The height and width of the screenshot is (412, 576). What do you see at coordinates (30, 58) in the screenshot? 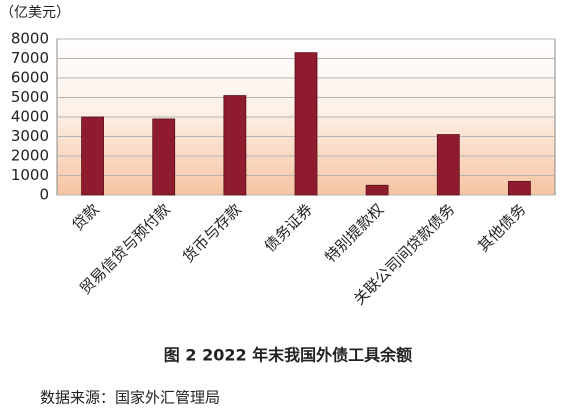
I see `y-tick-label: 7000` at bounding box center [30, 58].